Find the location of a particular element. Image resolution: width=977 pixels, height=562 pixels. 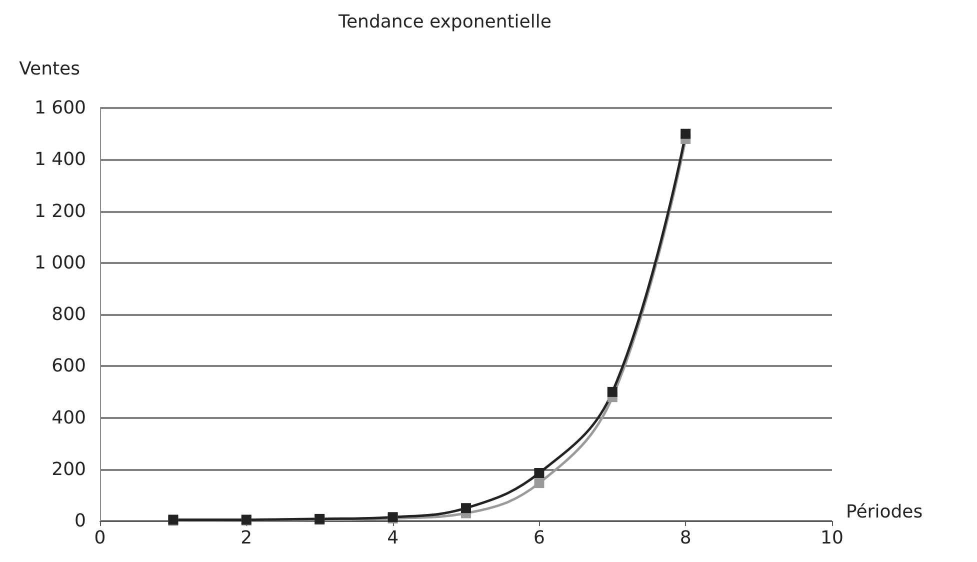

x-tick-label: 4 is located at coordinates (393, 538).